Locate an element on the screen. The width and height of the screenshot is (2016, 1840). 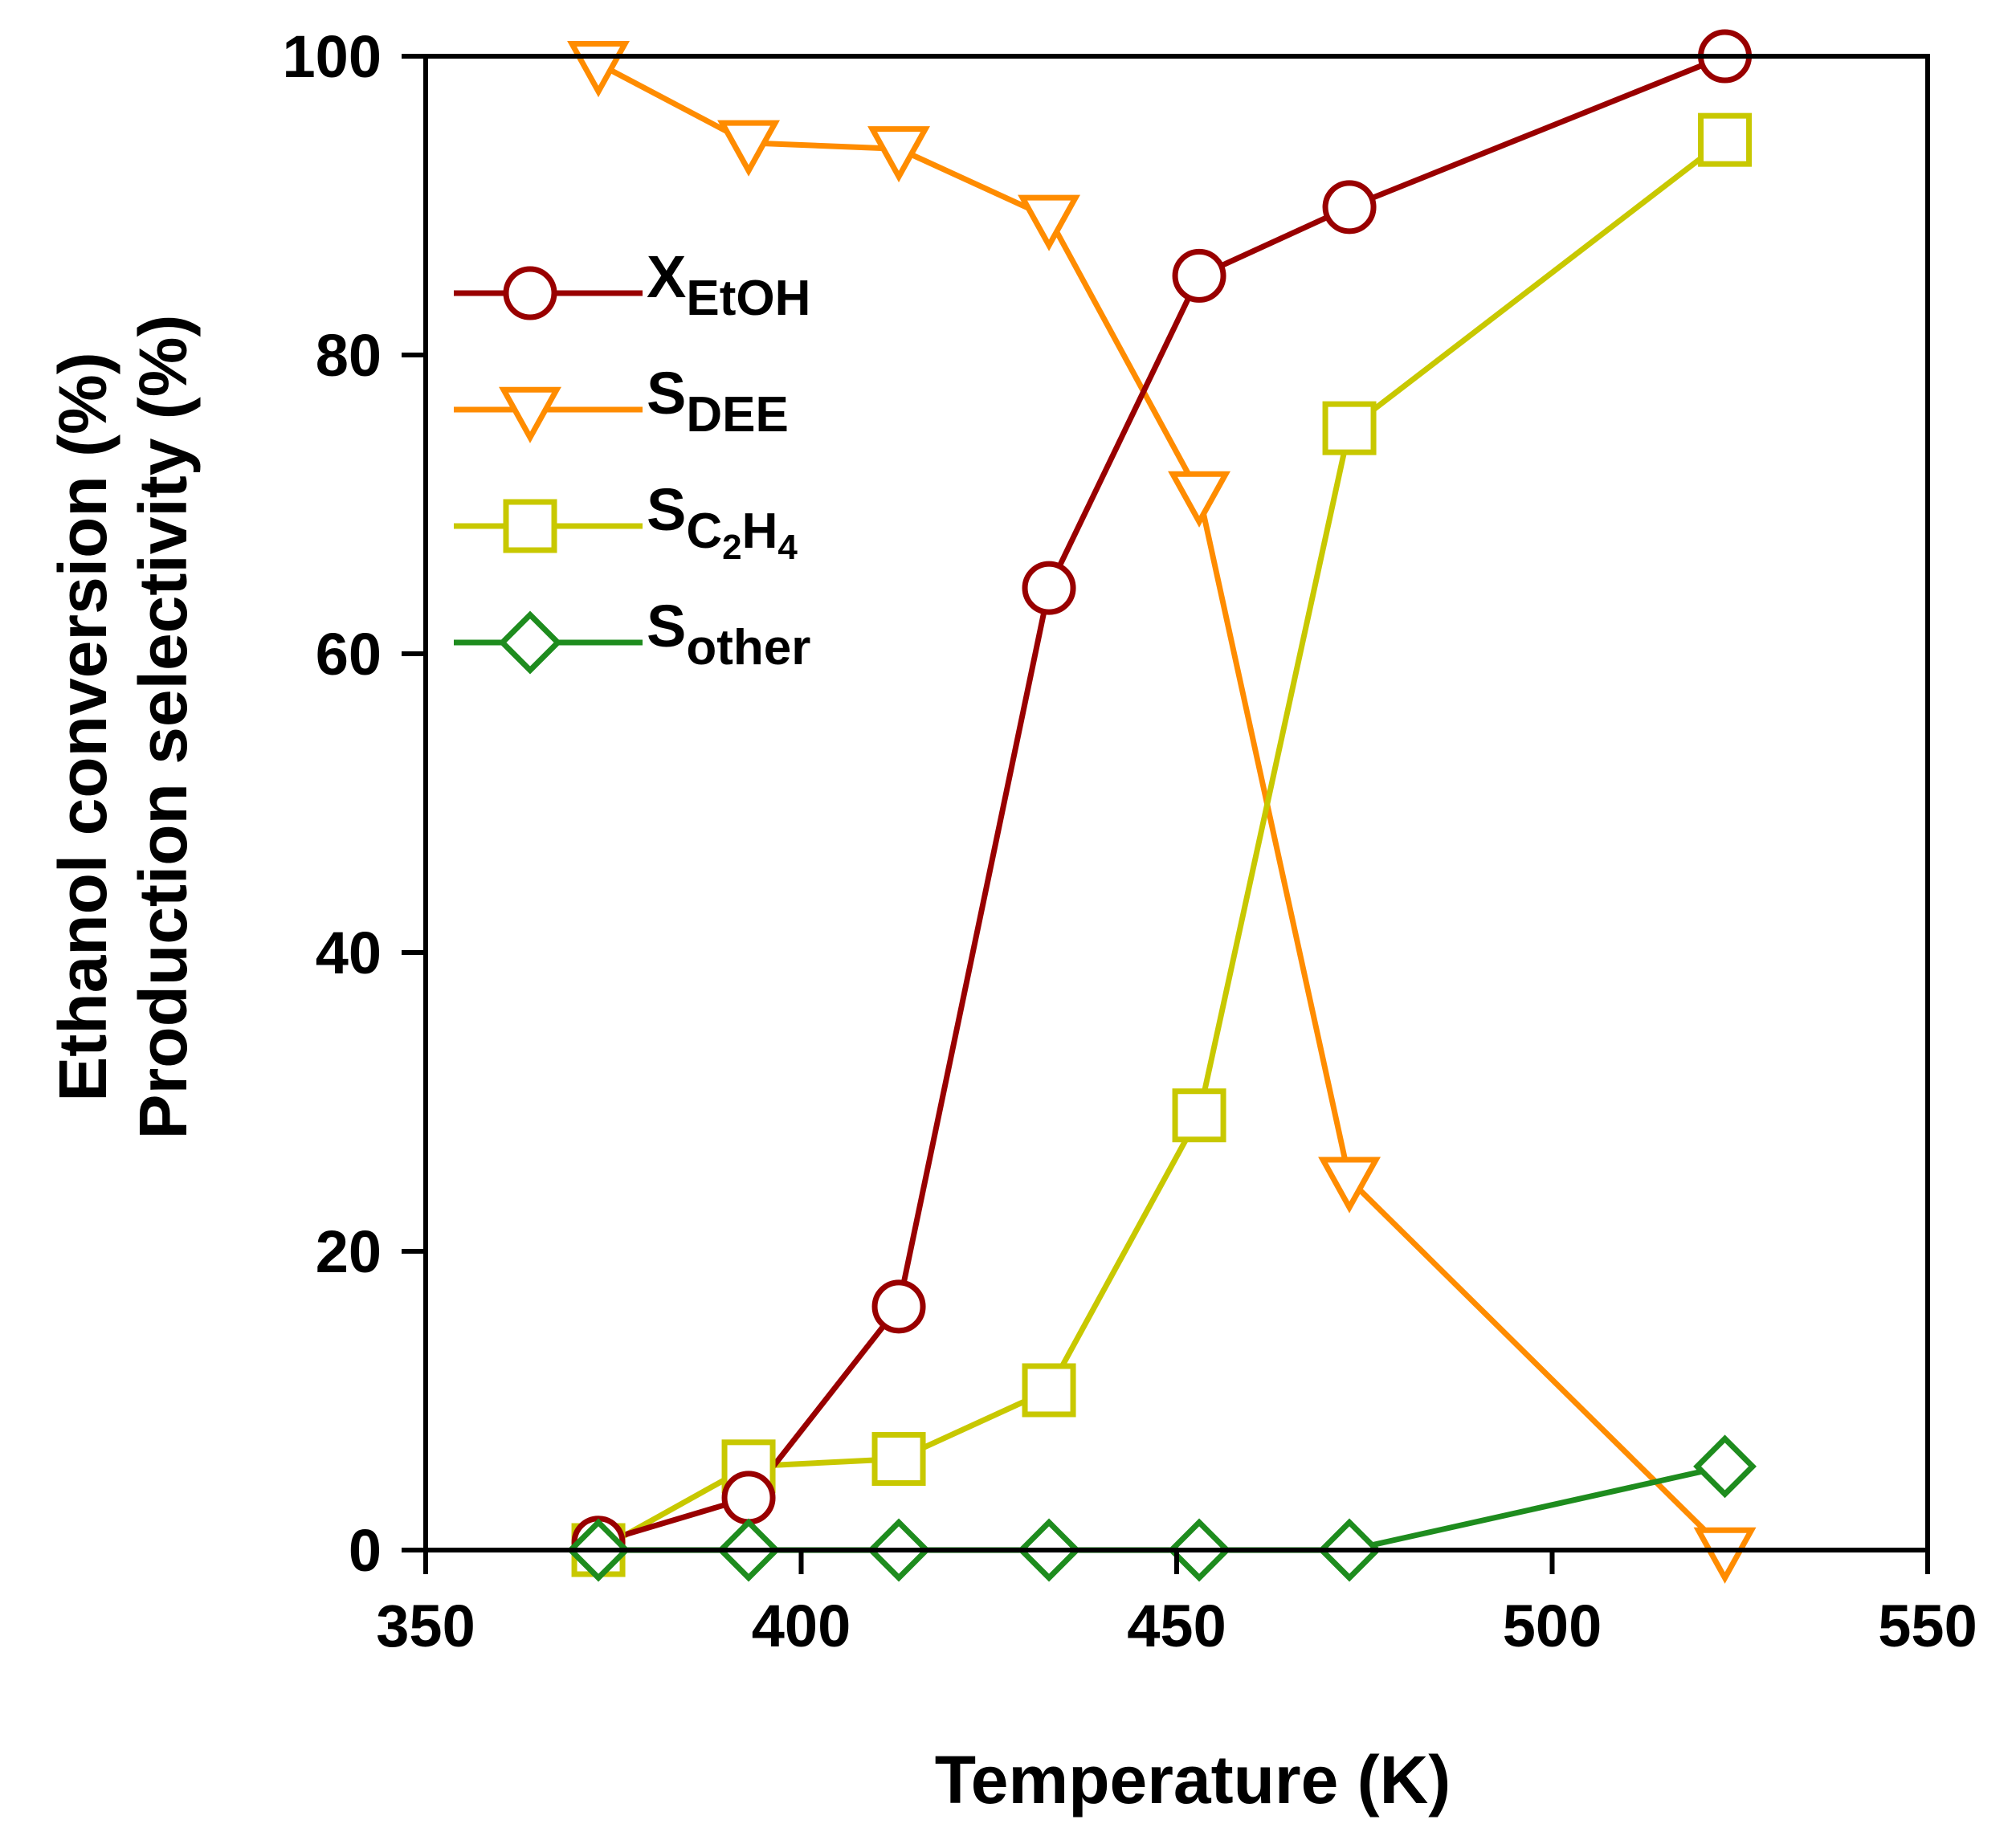
x-tick-label: 500 is located at coordinates (1552, 1626).